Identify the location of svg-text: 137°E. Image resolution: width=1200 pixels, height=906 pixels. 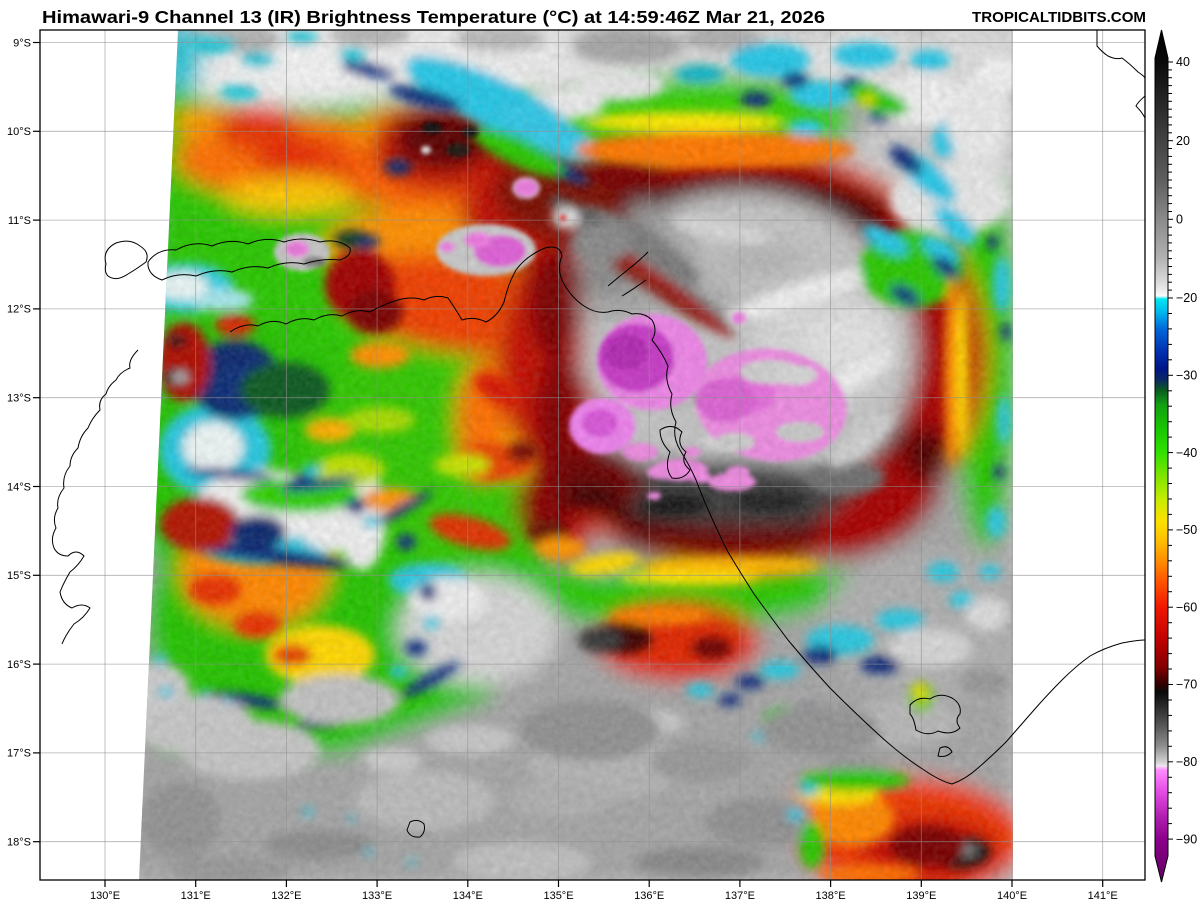
(740, 896).